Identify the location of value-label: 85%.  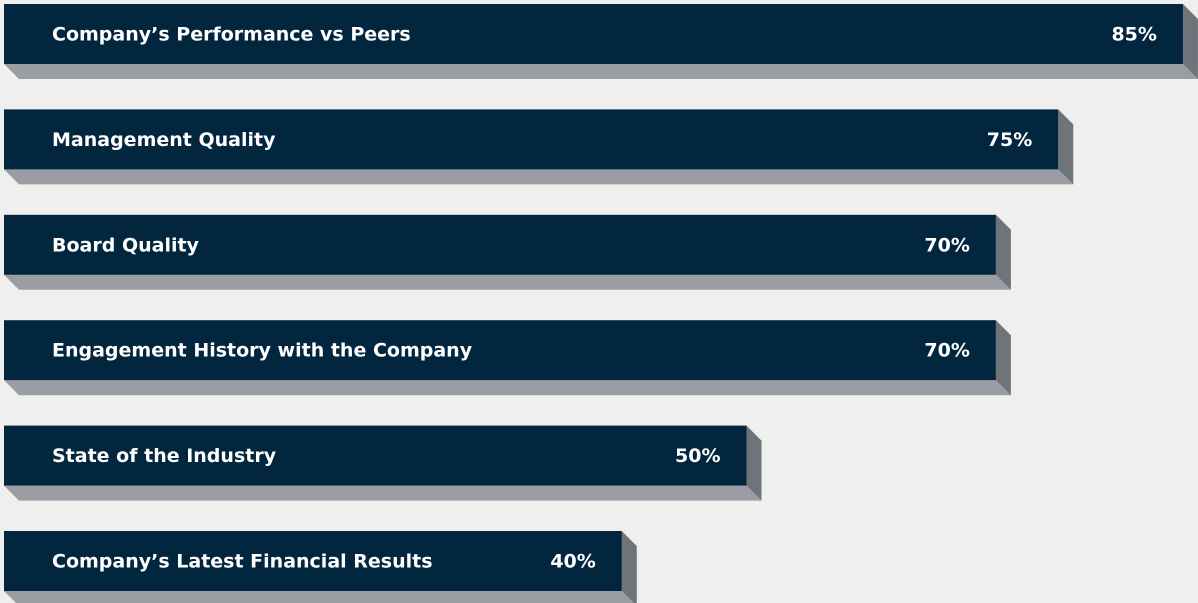
(1133, 35).